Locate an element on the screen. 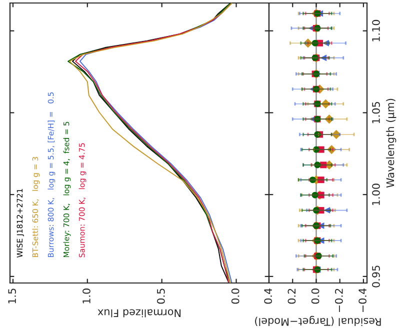 The width and height of the screenshot is (399, 335). x-tick-label: 0.5 is located at coordinates (160, 296).